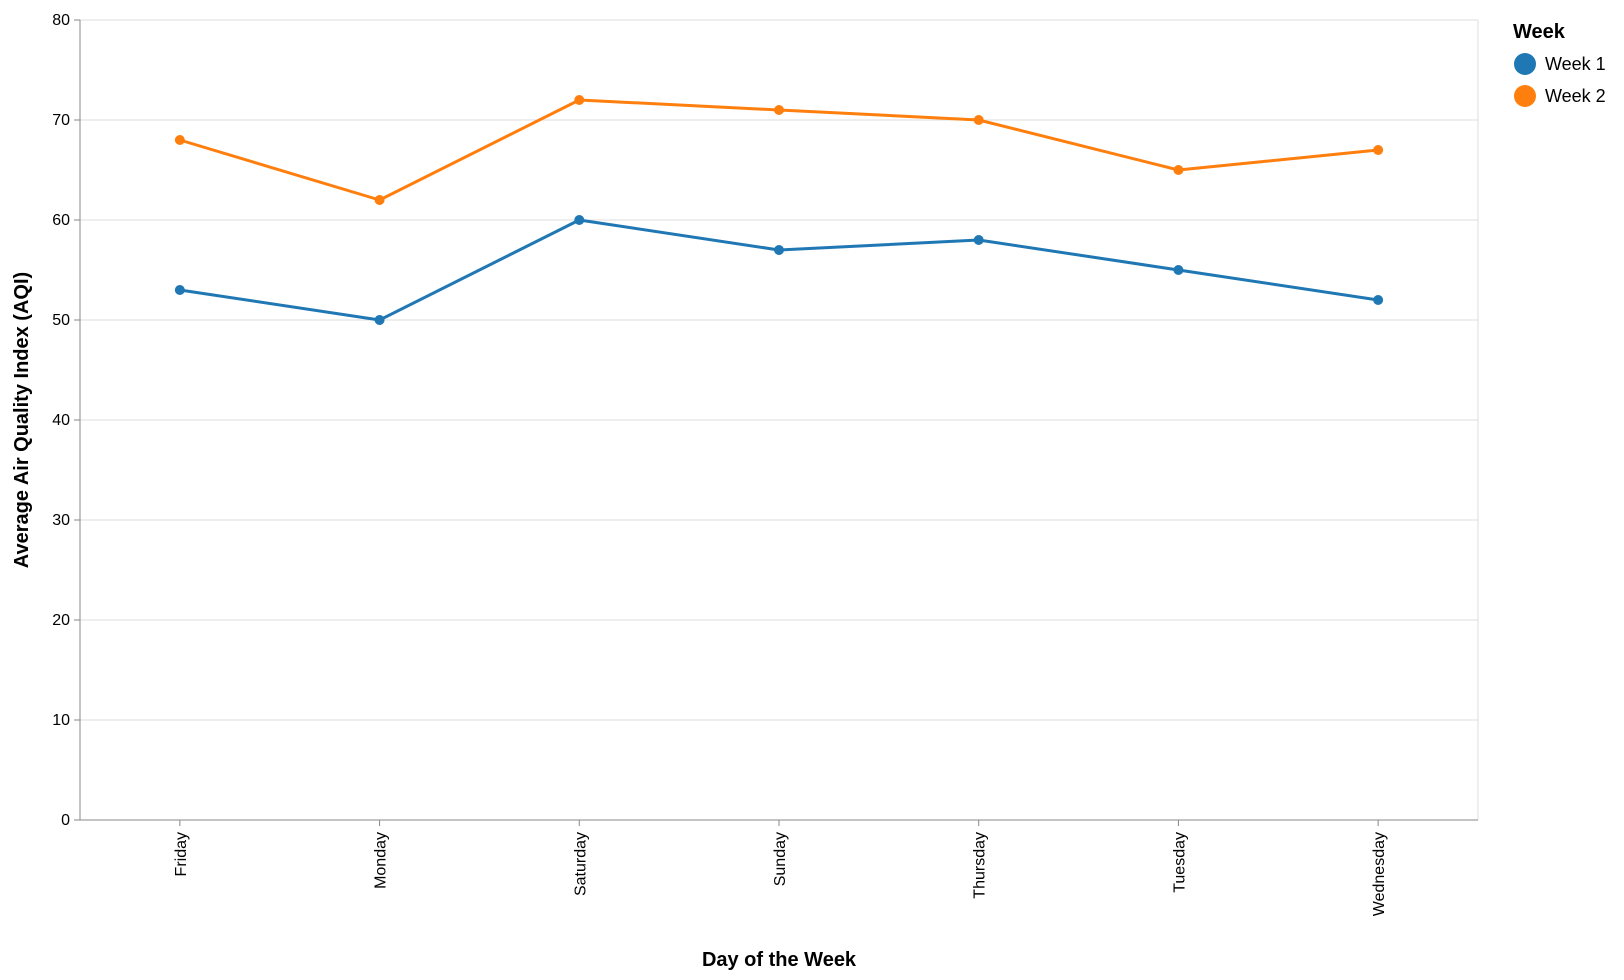 The height and width of the screenshot is (980, 1624). I want to click on y-tick-label: 10, so click(61, 720).